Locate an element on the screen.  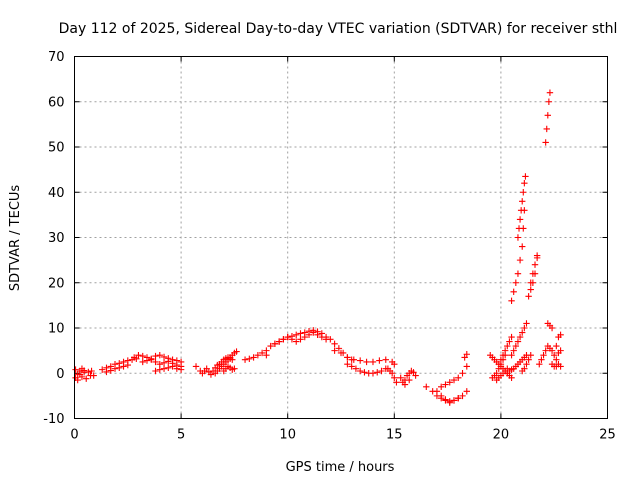
y-axis-label: SDTVAR / TECUs is located at coordinates (15, 238).